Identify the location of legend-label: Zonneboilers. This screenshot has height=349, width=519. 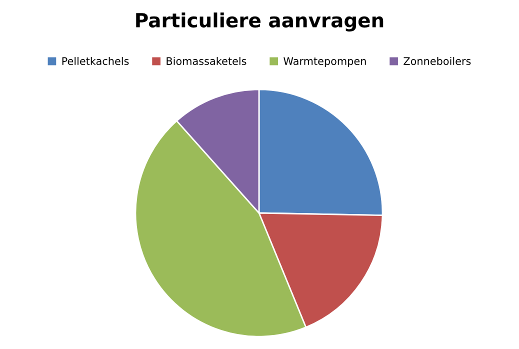
(437, 61).